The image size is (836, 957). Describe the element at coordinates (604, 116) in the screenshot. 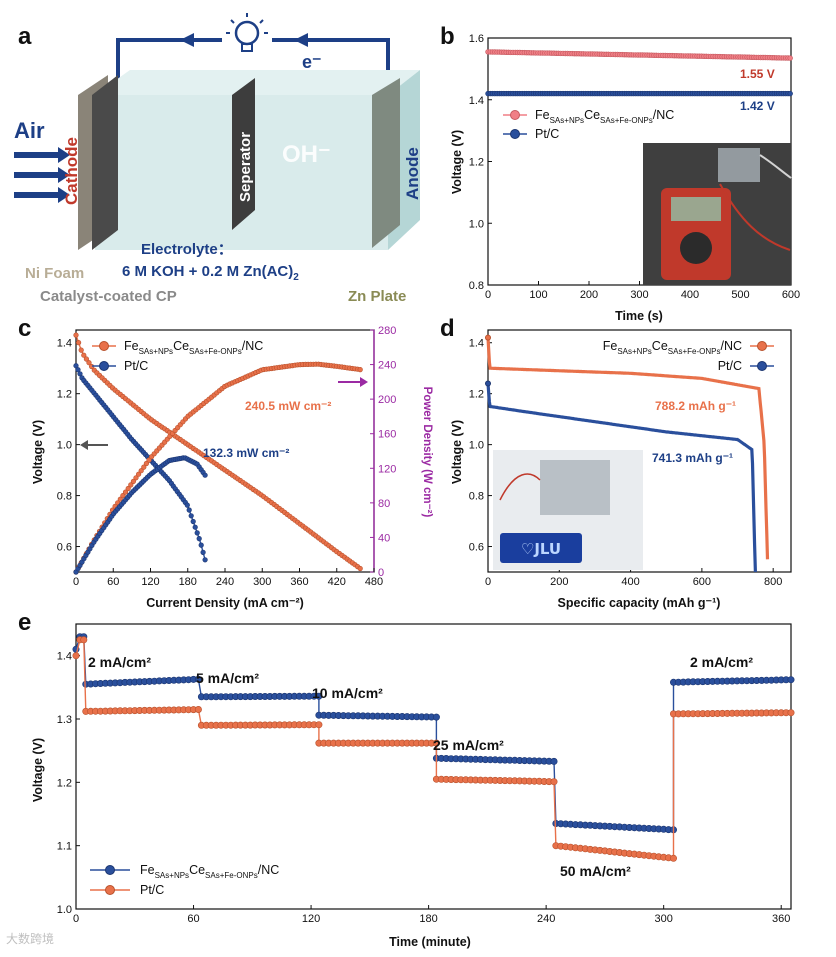

I see `legend-label-fe: FeSAs+NPsCeSAs+Fe-ONPs/NC` at that location.